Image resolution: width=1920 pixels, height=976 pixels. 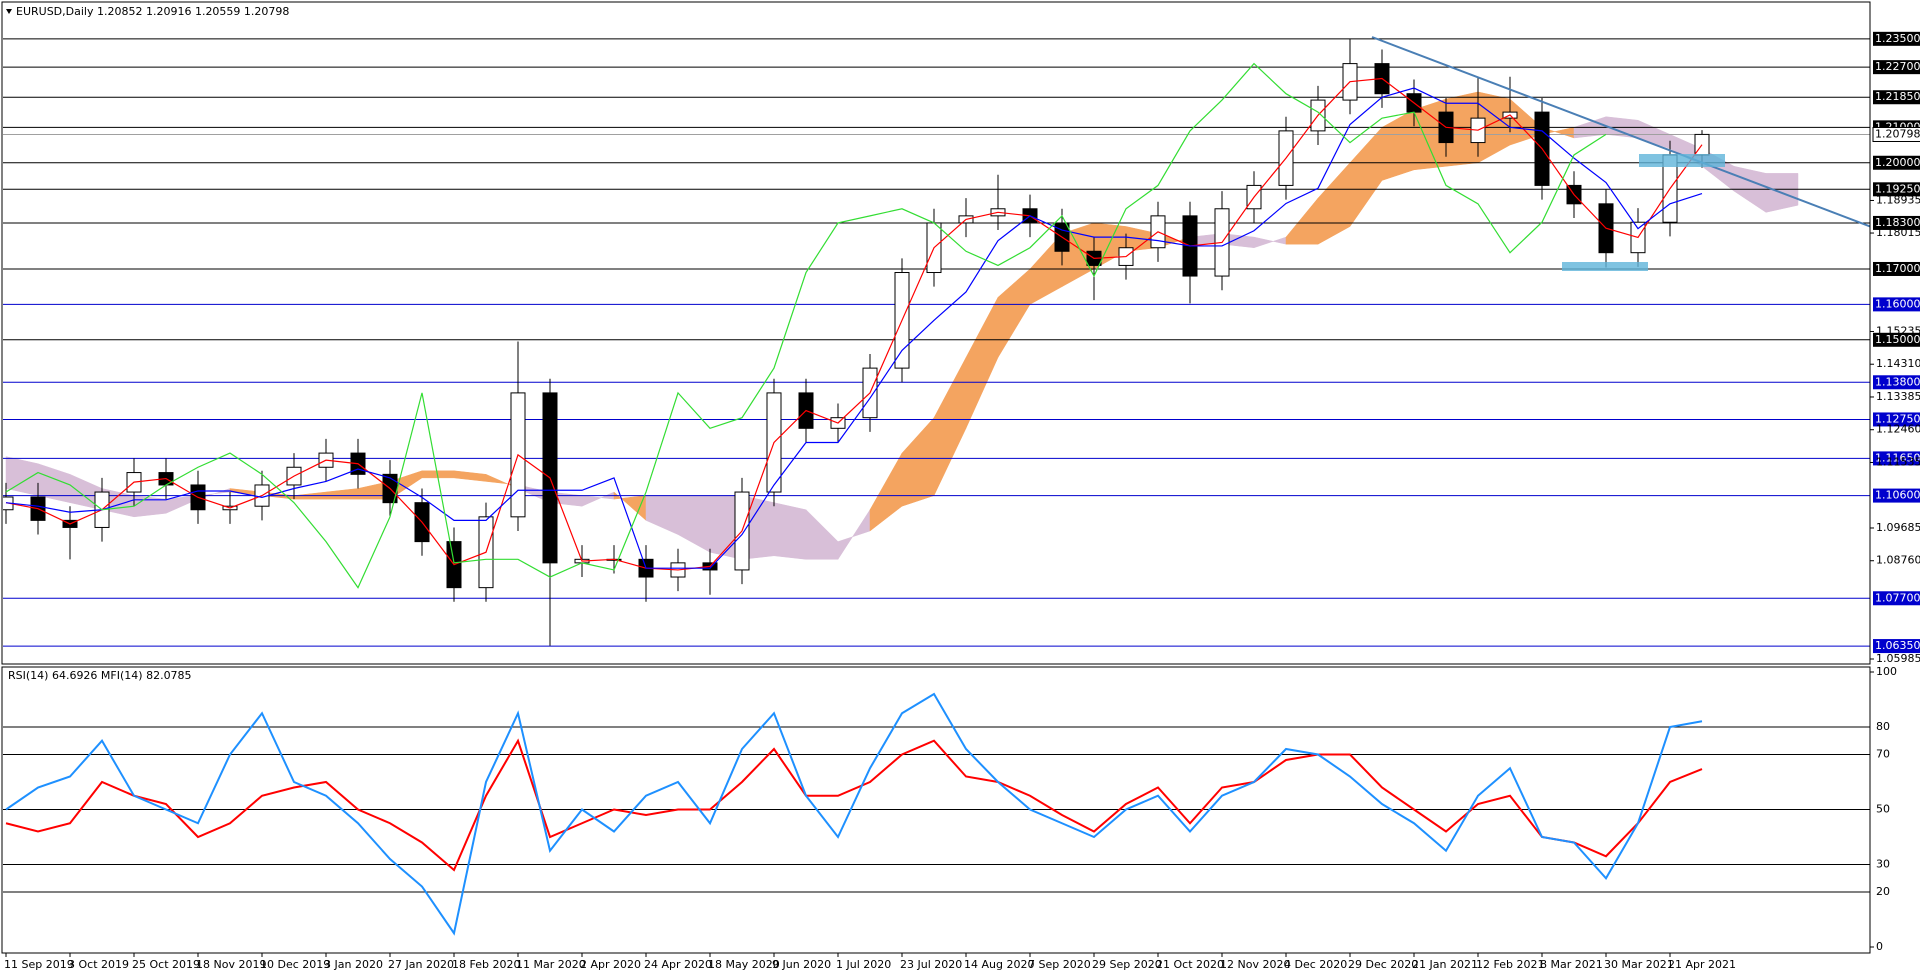 What do you see at coordinates (999, 964) in the screenshot?
I see `x-tick-label: 14 Aug 2020` at bounding box center [999, 964].